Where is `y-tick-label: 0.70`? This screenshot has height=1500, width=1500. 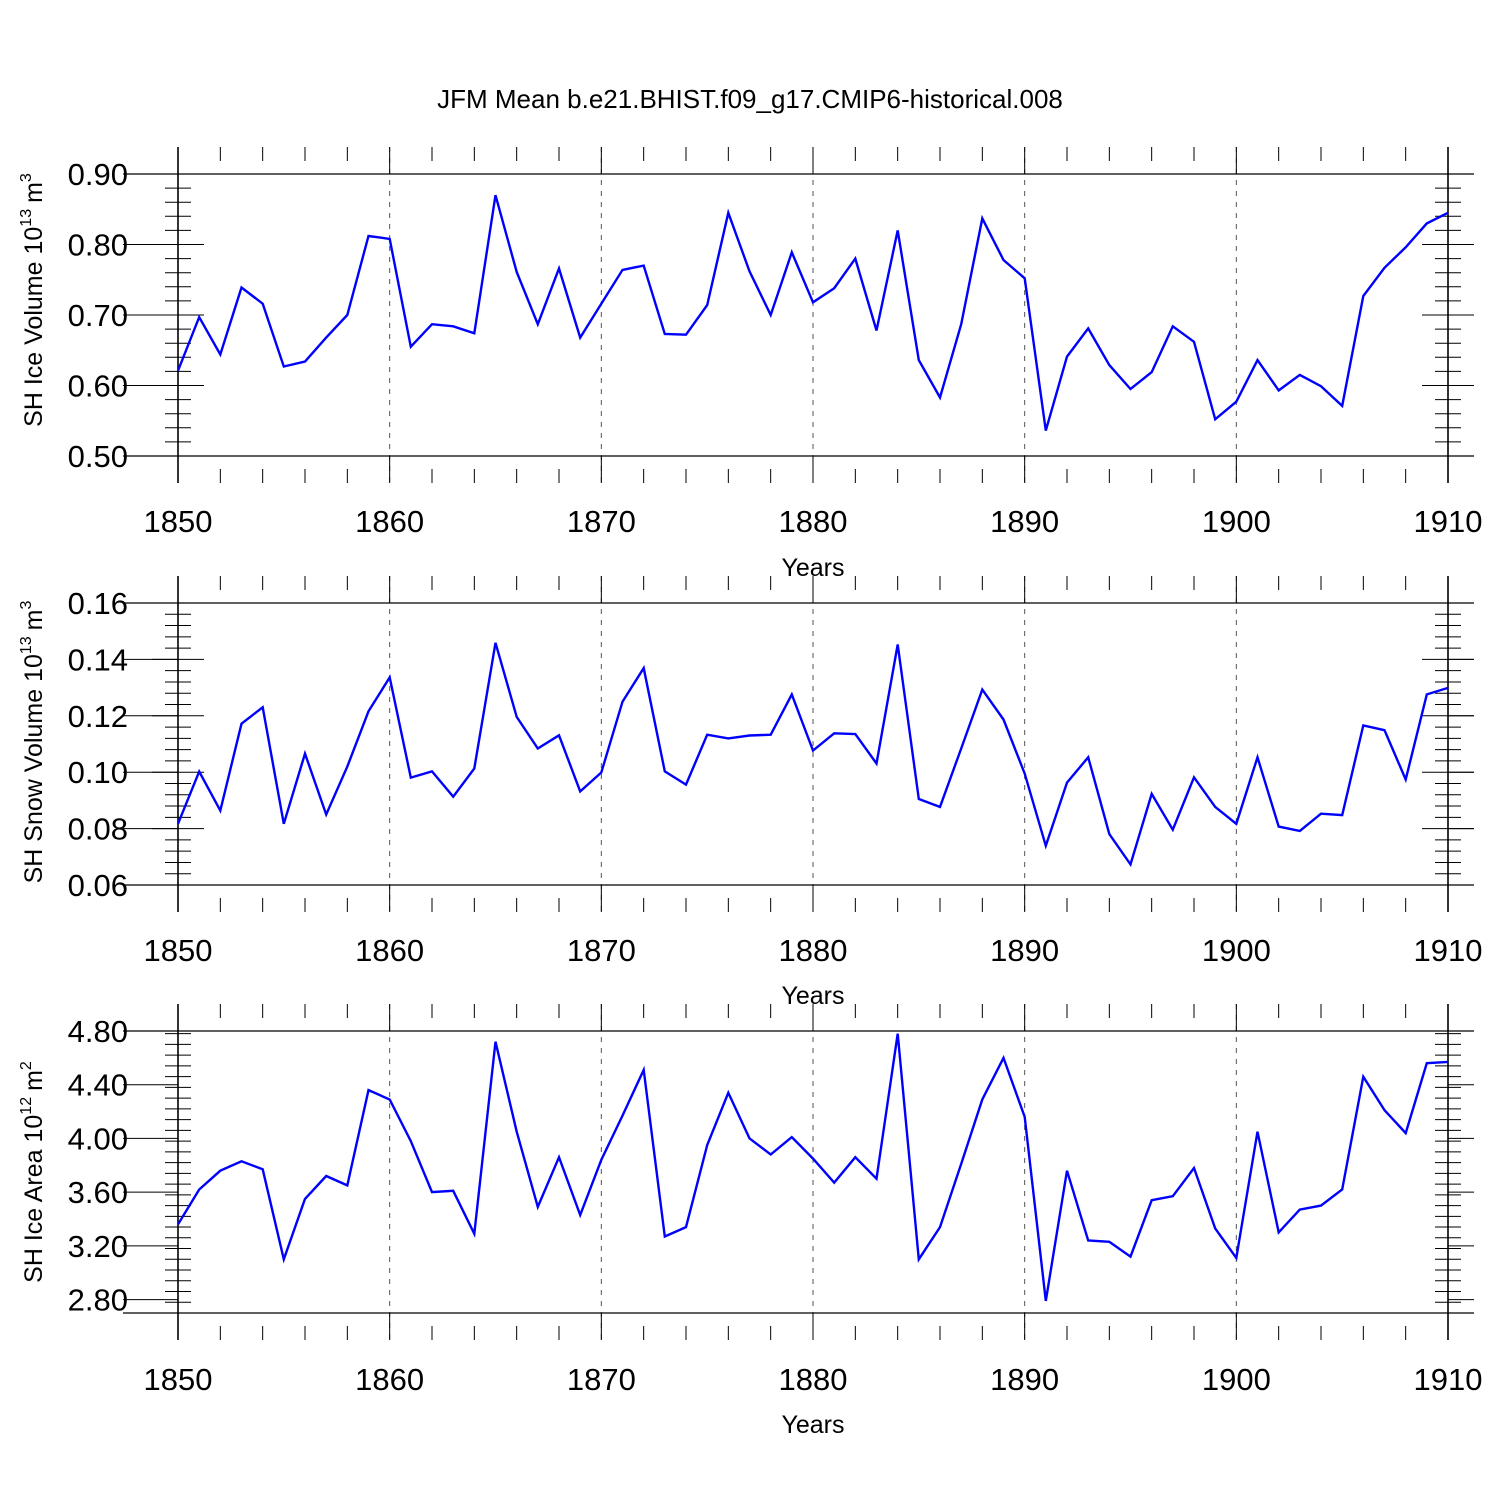
y-tick-label: 0.70 is located at coordinates (98, 315).